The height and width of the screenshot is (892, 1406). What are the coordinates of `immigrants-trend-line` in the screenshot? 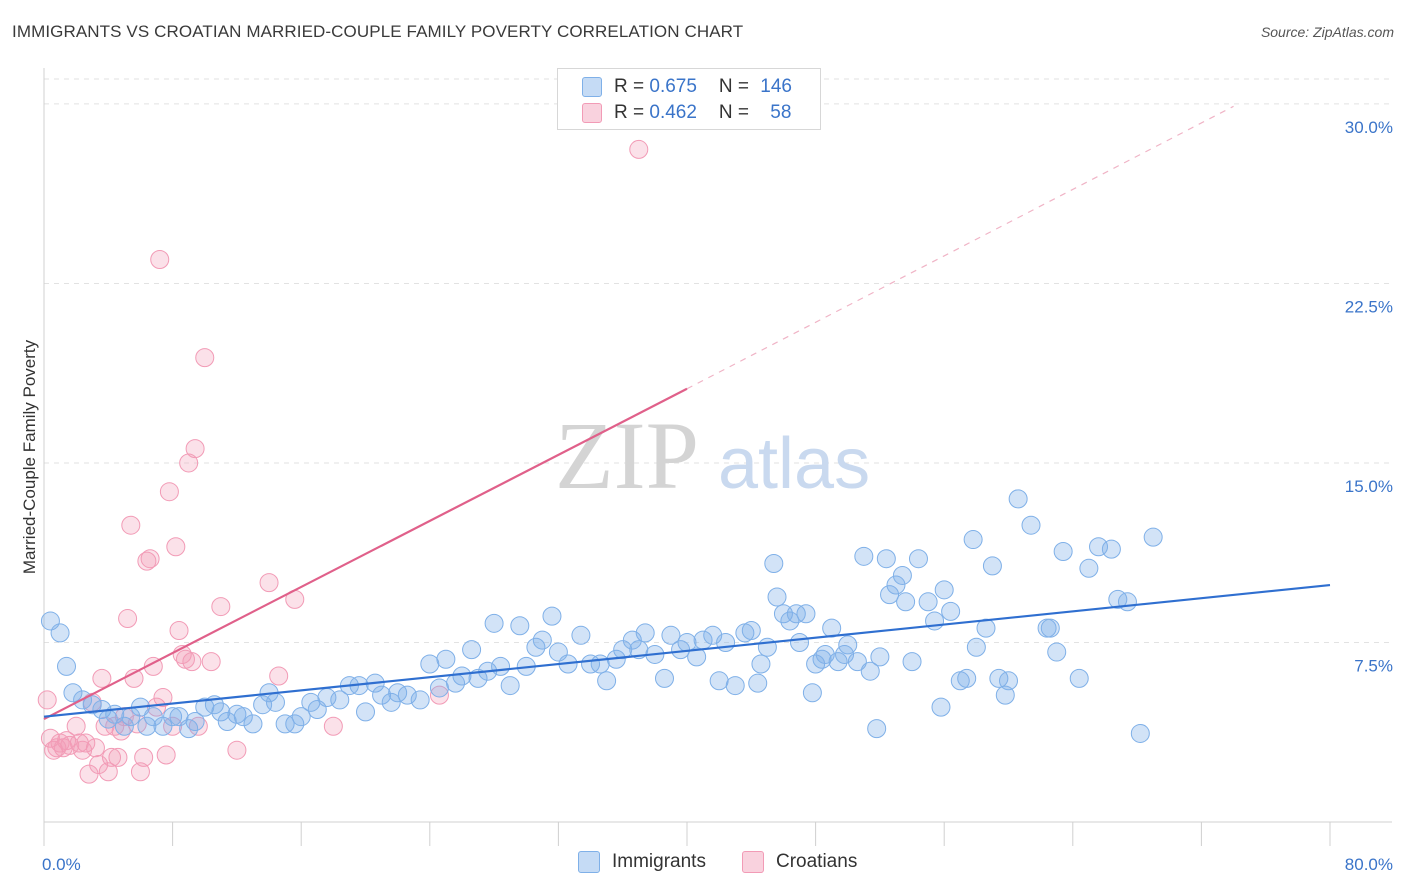 It's located at (687, 650).